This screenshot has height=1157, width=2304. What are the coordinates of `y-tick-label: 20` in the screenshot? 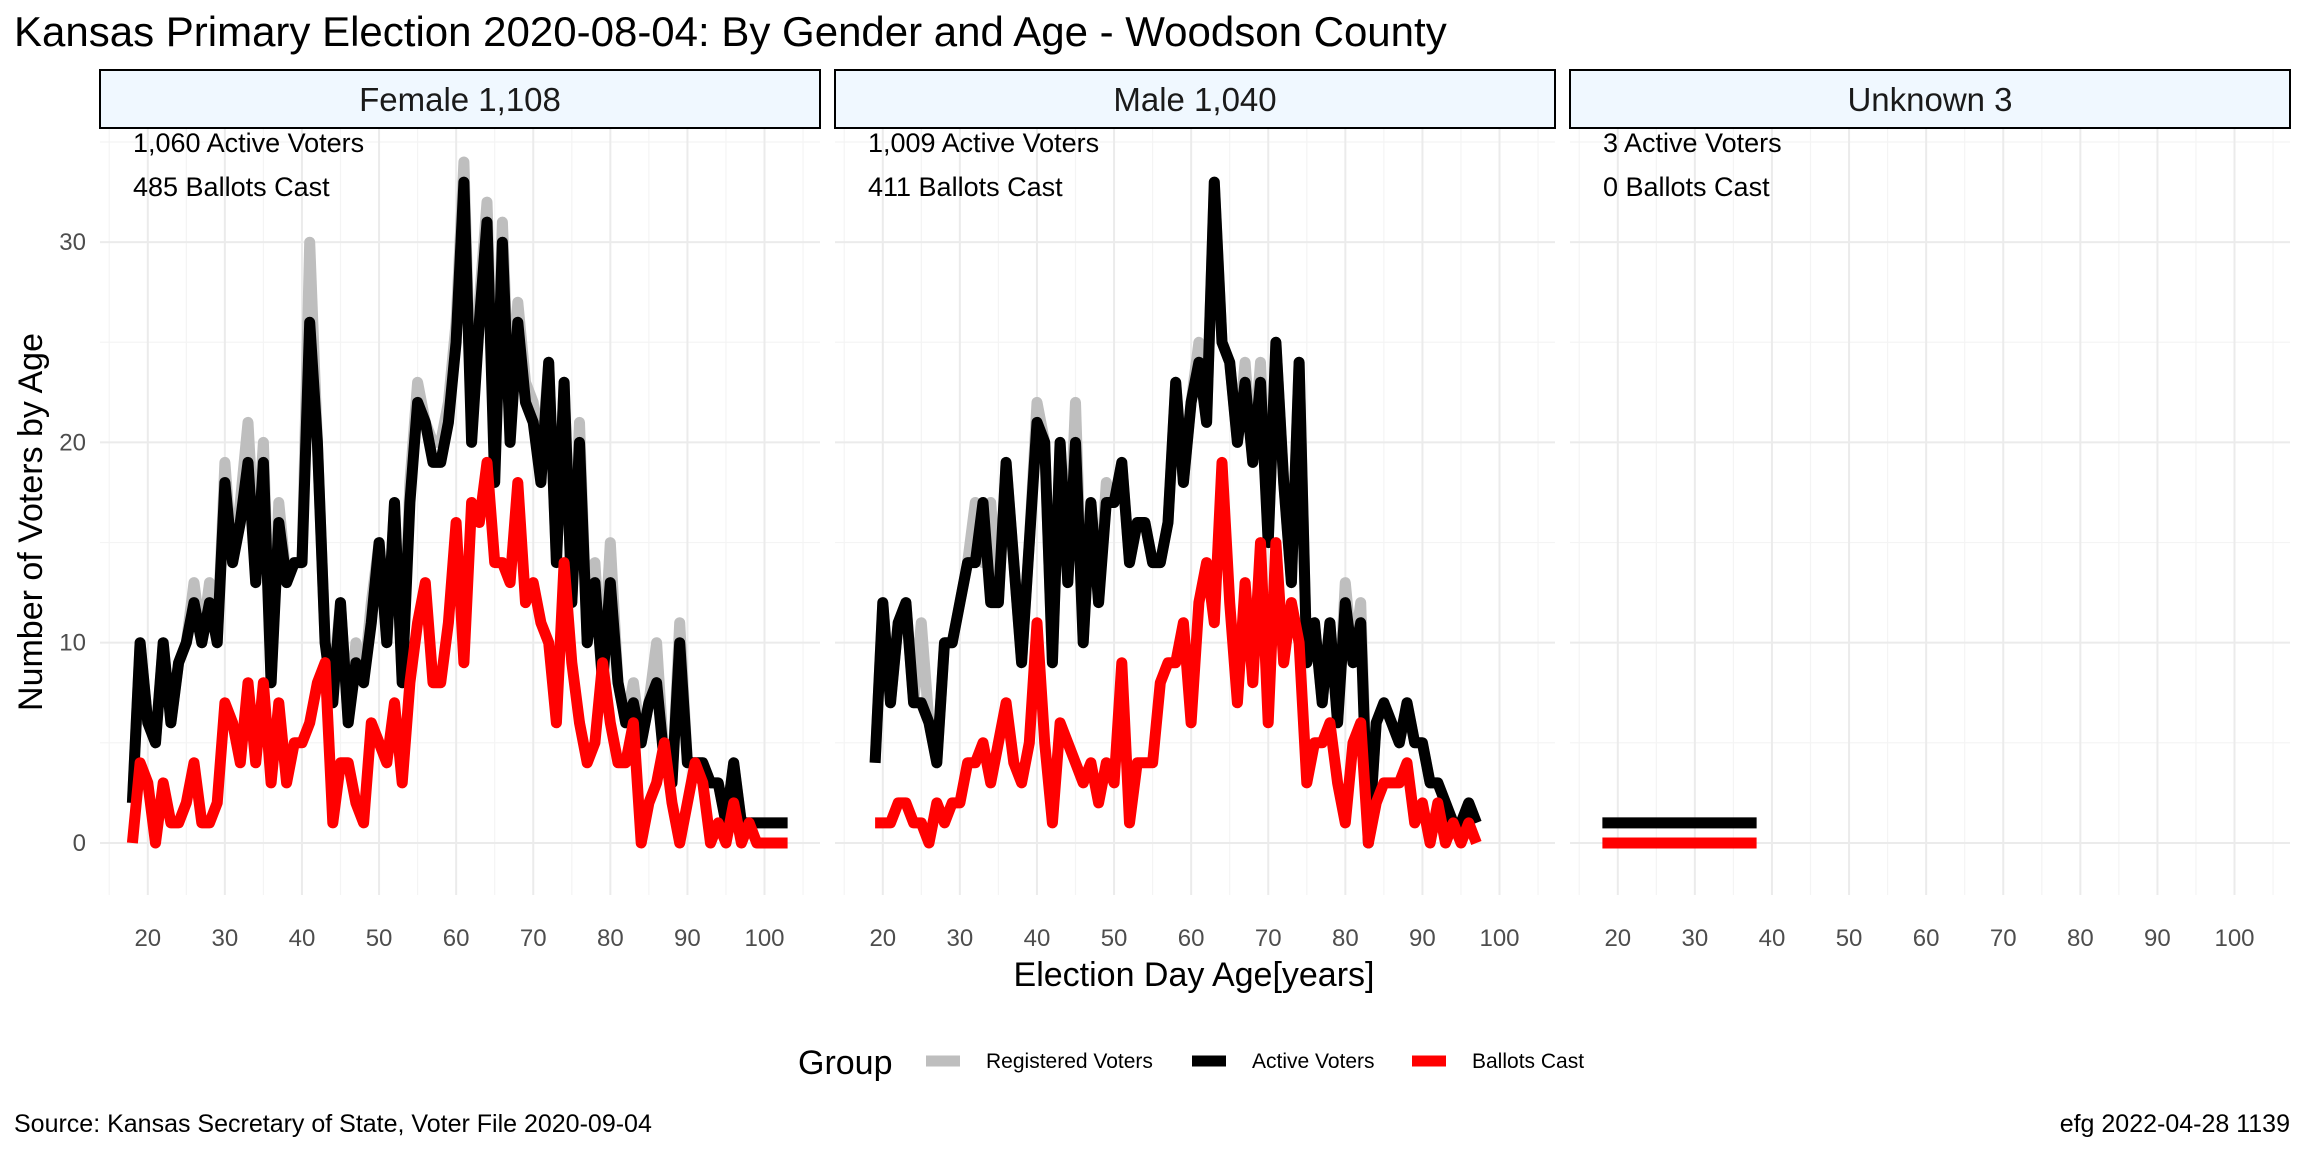 It's located at (72, 442).